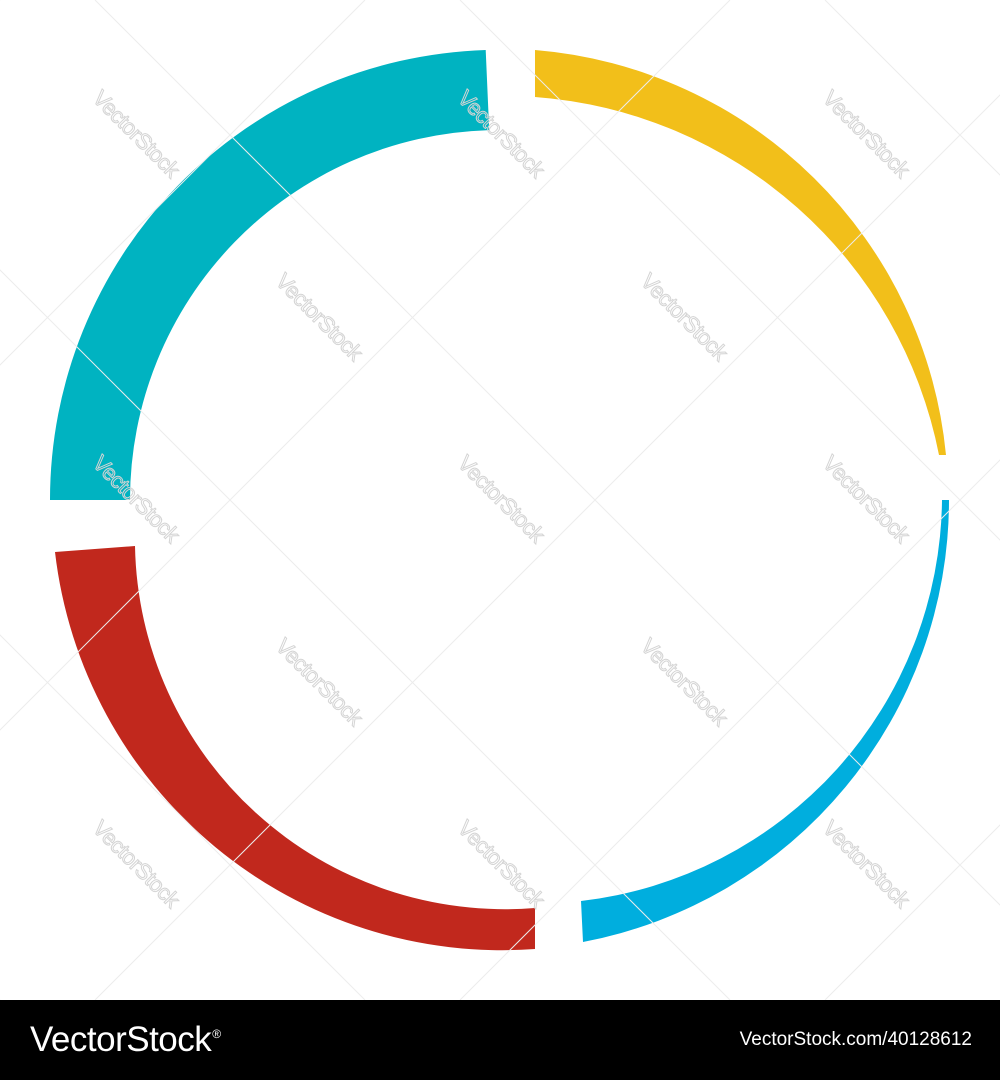 This screenshot has width=1000, height=1080. What do you see at coordinates (121, 1039) in the screenshot?
I see `brand-name: VectorStock` at bounding box center [121, 1039].